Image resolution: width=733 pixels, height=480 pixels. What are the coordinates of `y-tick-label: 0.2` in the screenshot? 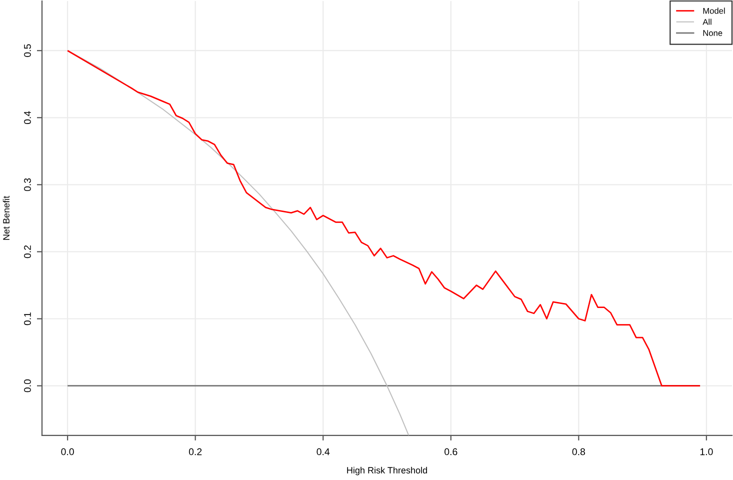 It's located at (27, 251).